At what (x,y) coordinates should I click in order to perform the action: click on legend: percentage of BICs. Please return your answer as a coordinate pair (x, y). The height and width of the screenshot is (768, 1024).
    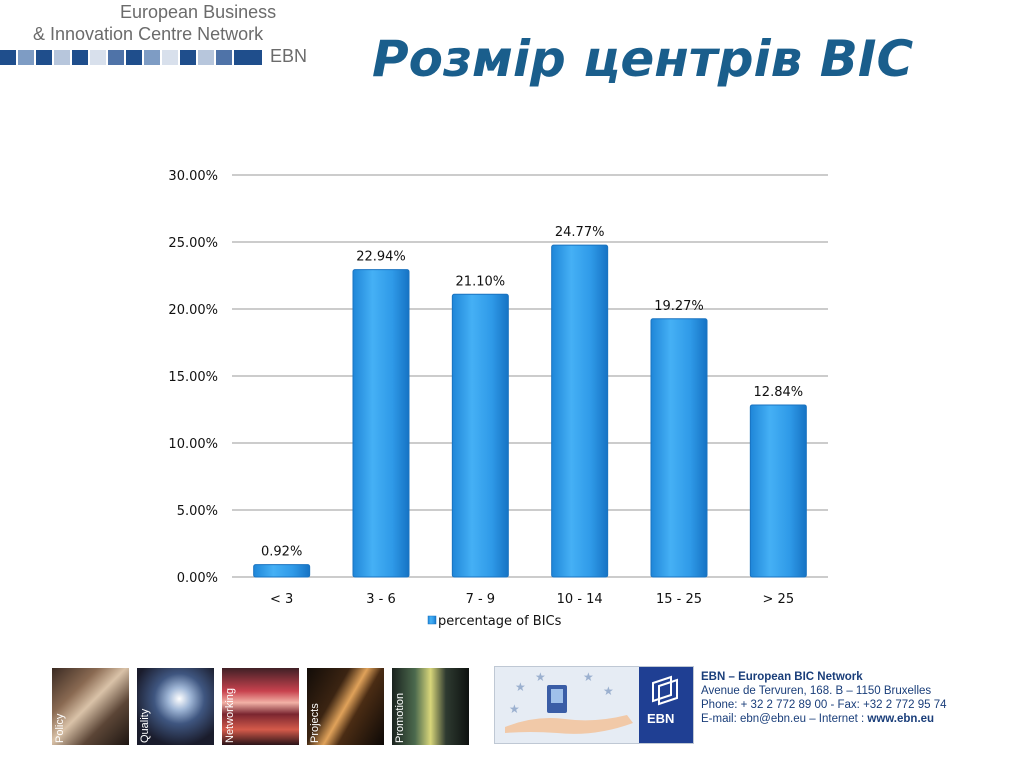
    Looking at the image, I should click on (494, 621).